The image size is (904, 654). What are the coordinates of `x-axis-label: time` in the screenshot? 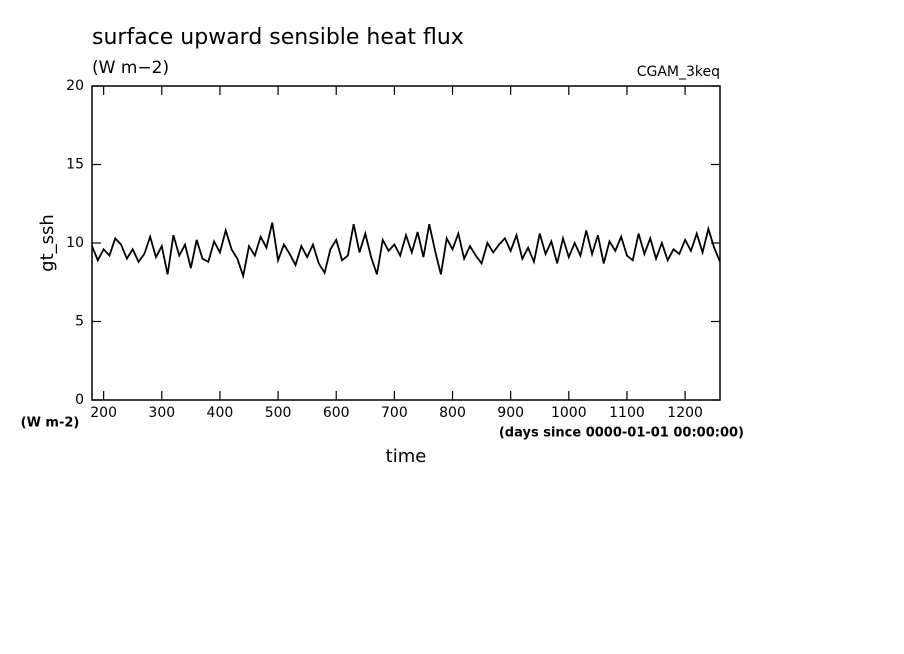 It's located at (406, 456).